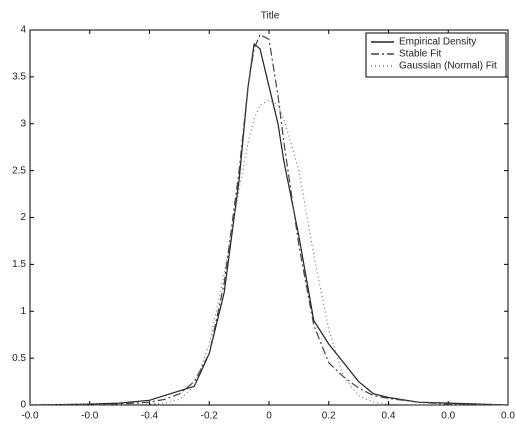 Image resolution: width=516 pixels, height=424 pixels. What do you see at coordinates (270, 16) in the screenshot?
I see `chart-title: Title` at bounding box center [270, 16].